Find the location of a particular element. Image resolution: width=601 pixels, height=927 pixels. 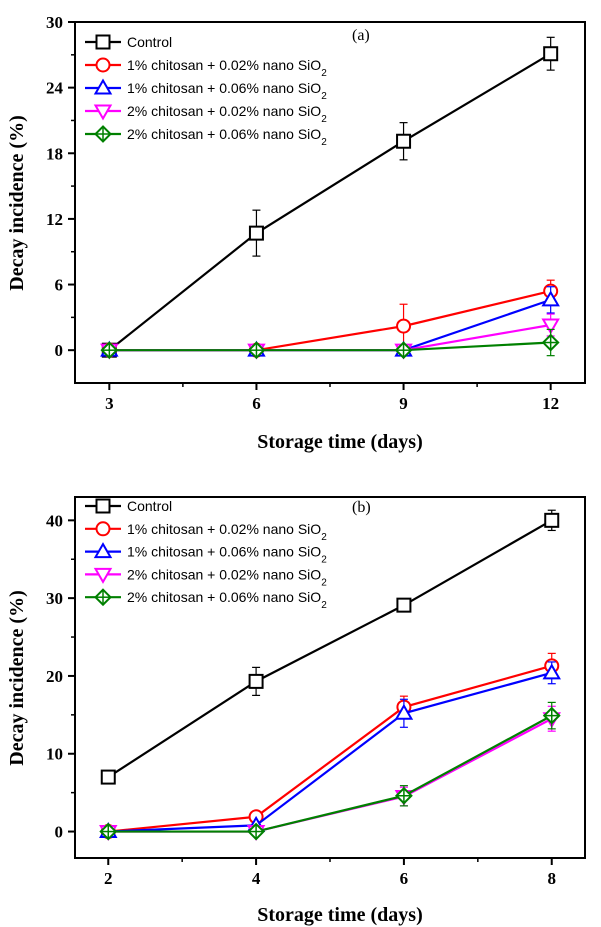

x-tick-label: 12 is located at coordinates (550, 403).